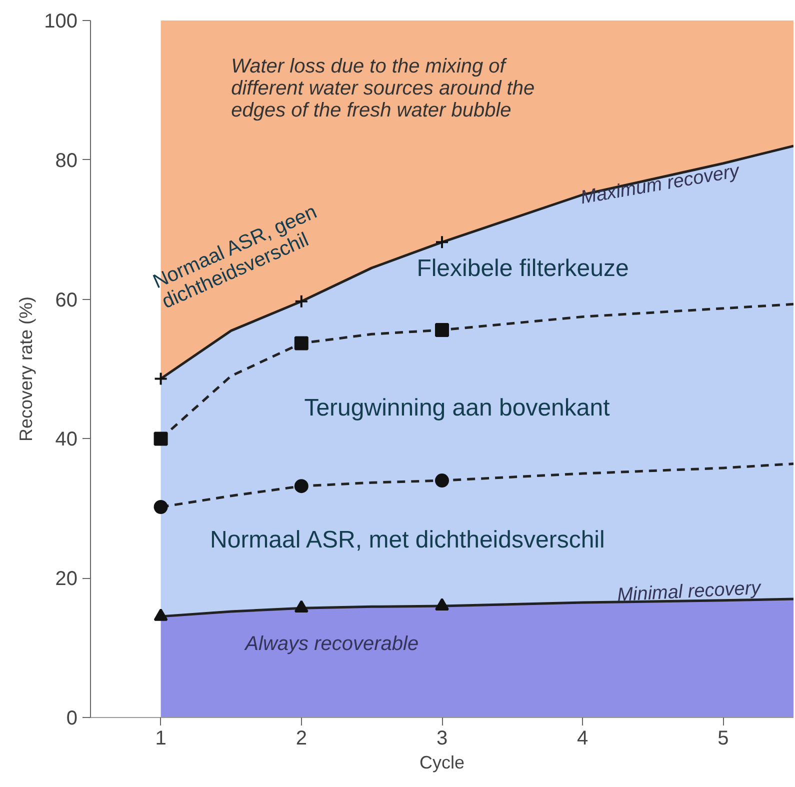 The height and width of the screenshot is (787, 795). I want to click on y-tick-label: 0, so click(72, 719).